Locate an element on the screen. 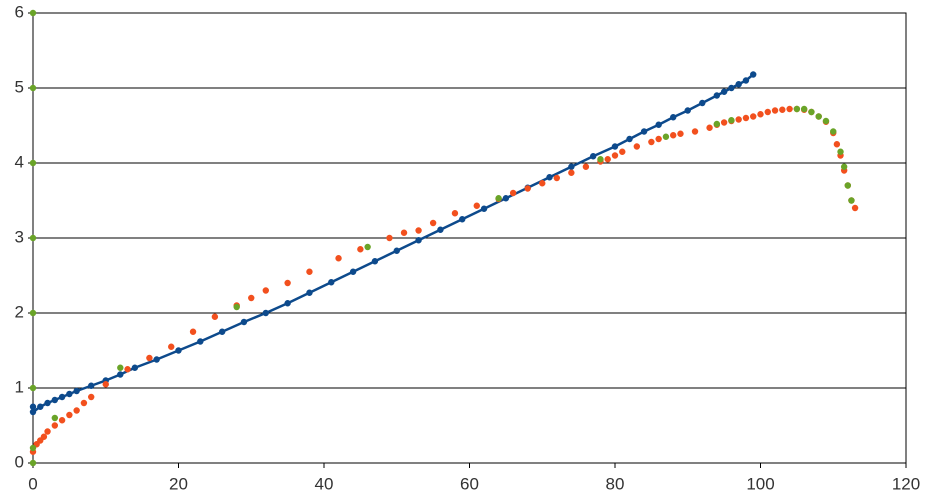 Image resolution: width=950 pixels, height=504 pixels. x-tick-label: 120 is located at coordinates (906, 483).